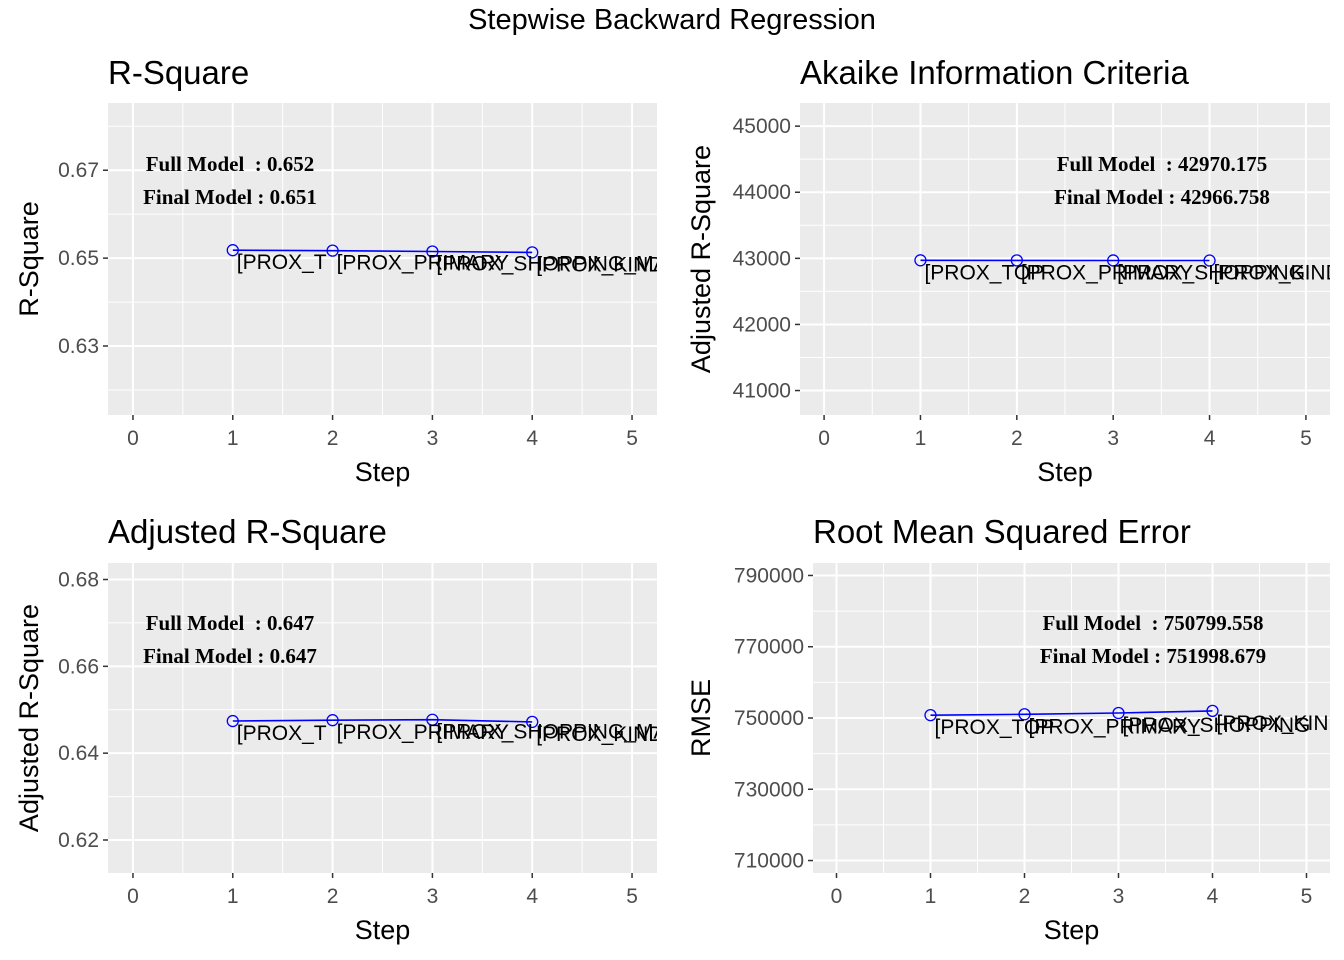 This screenshot has height=960, width=1344. I want to click on y-tick-label: 0.68, so click(78, 579).